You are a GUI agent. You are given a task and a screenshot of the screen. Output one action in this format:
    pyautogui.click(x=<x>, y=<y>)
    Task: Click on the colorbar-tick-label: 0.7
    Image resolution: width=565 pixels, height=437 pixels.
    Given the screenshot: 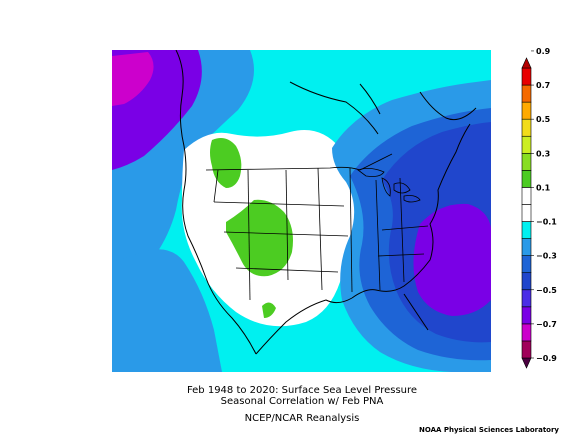 What is the action you would take?
    pyautogui.click(x=543, y=85)
    